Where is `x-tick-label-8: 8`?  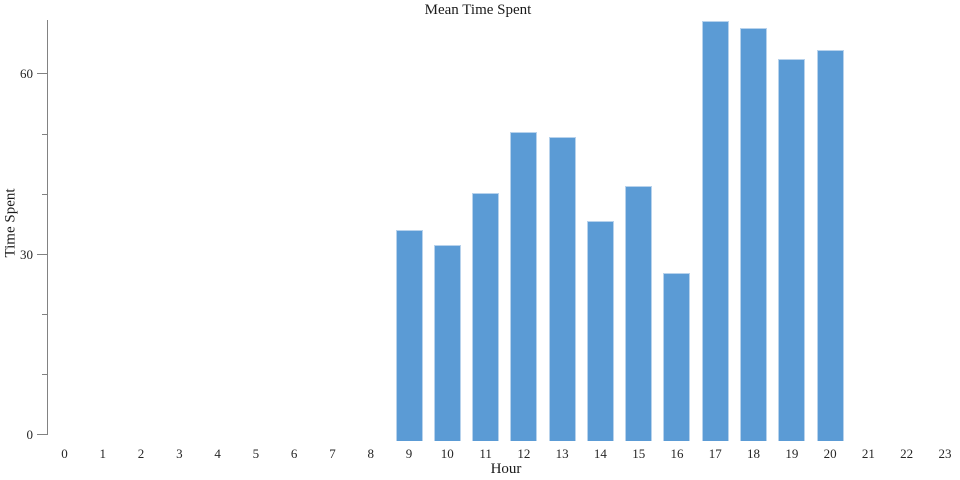
x-tick-label-8: 8 is located at coordinates (370, 453).